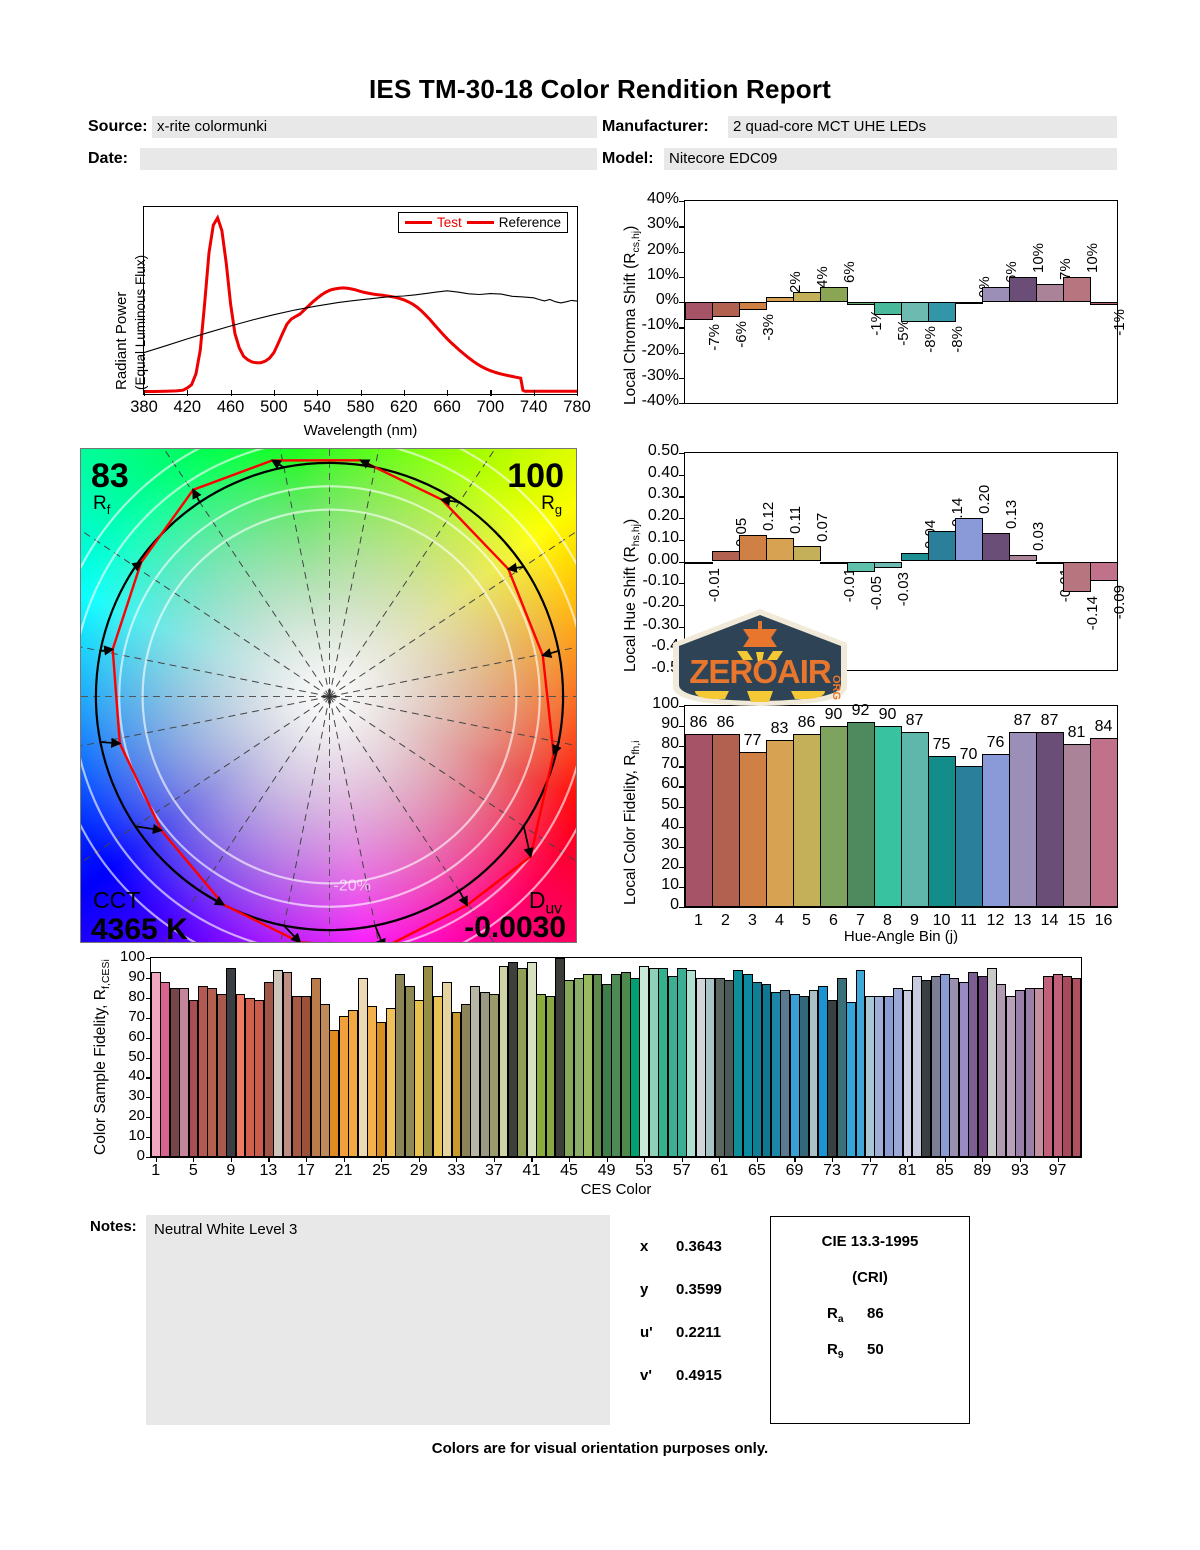 This screenshot has width=1200, height=1550. I want to click on lcf-xlabel: Hue-Angle Bin (j), so click(901, 936).